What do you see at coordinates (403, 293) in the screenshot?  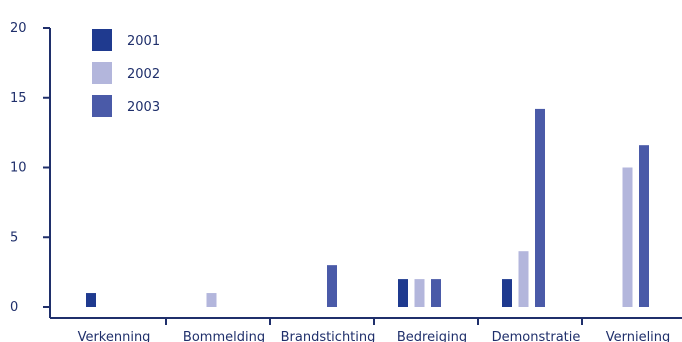 I see `bar-2001-bedreiging` at bounding box center [403, 293].